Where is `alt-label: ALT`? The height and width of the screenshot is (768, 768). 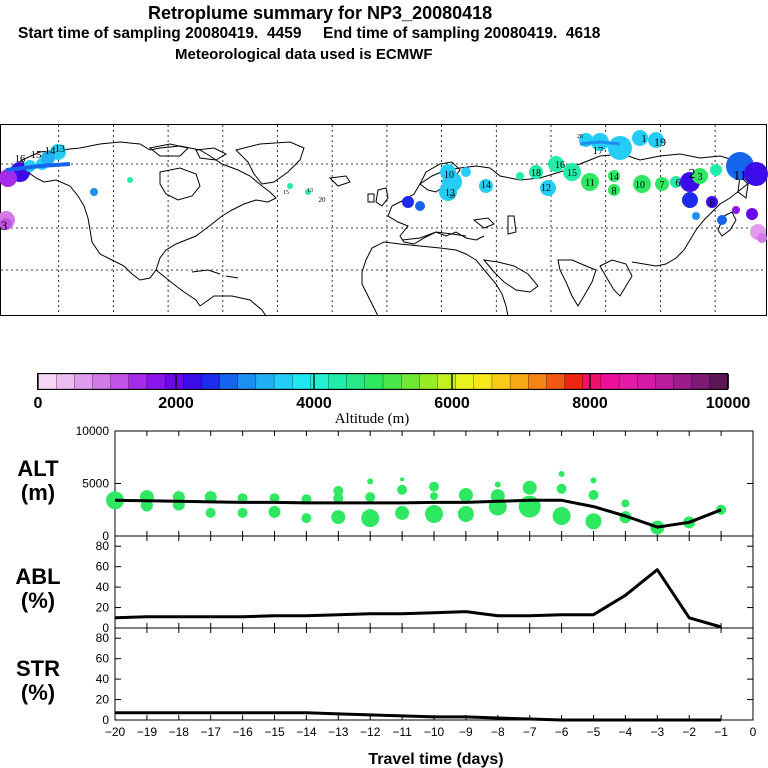
alt-label: ALT is located at coordinates (38, 468).